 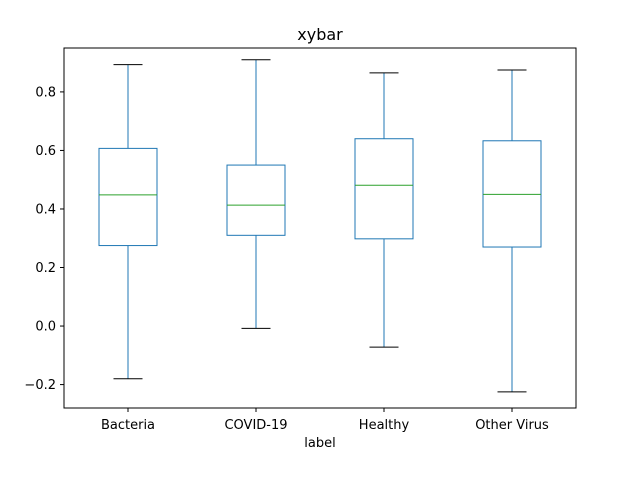 What do you see at coordinates (45, 327) in the screenshot?
I see `y-tick-label: 0.0` at bounding box center [45, 327].